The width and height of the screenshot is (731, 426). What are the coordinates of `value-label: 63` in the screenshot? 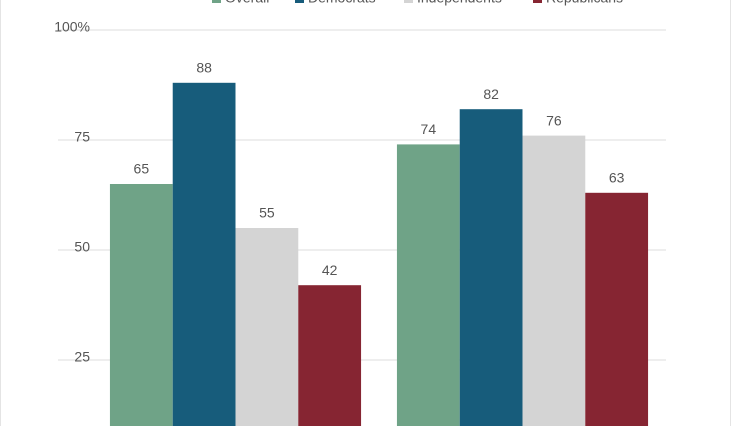 It's located at (617, 178).